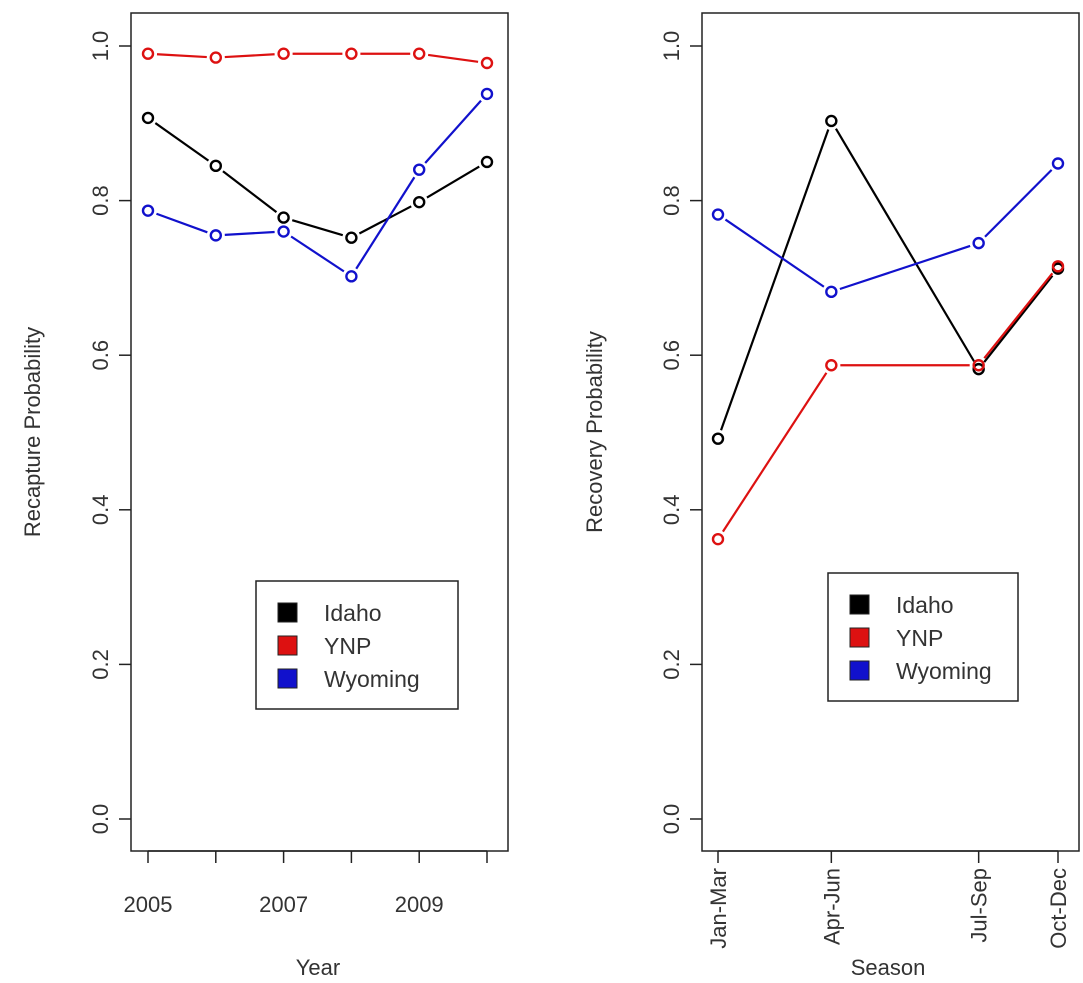  I want to click on x-axis: 2005 2007 2009, so click(306, 883).